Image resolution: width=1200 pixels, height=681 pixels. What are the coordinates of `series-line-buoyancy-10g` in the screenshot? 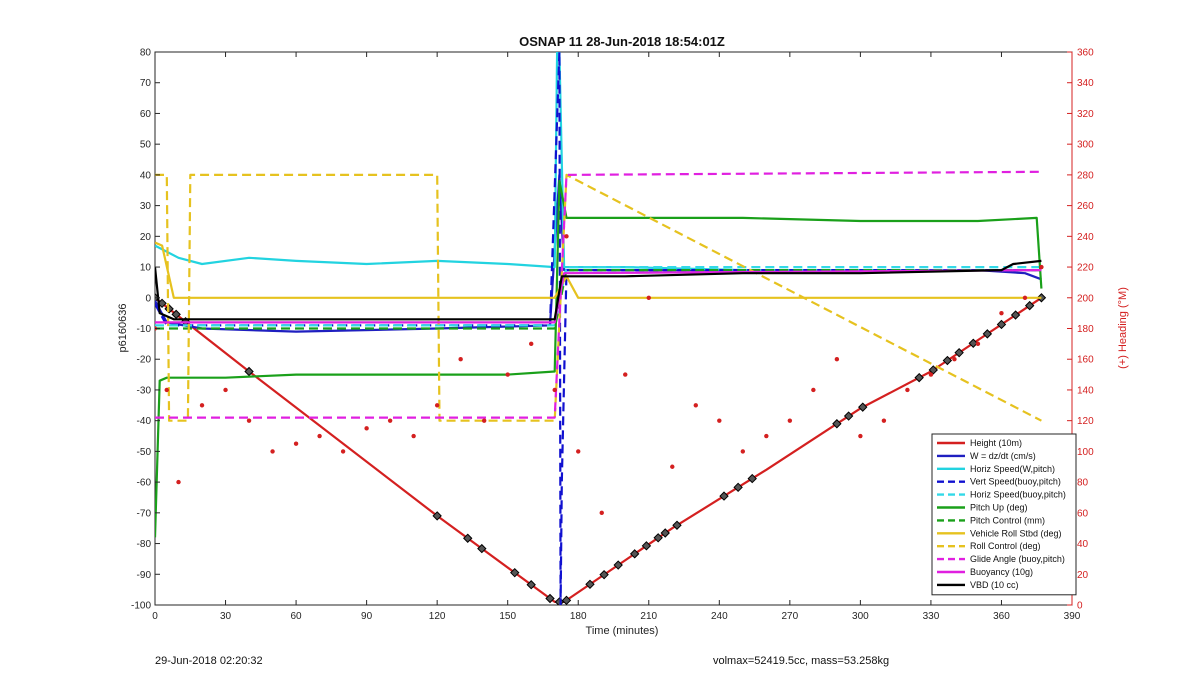 It's located at (598, 296).